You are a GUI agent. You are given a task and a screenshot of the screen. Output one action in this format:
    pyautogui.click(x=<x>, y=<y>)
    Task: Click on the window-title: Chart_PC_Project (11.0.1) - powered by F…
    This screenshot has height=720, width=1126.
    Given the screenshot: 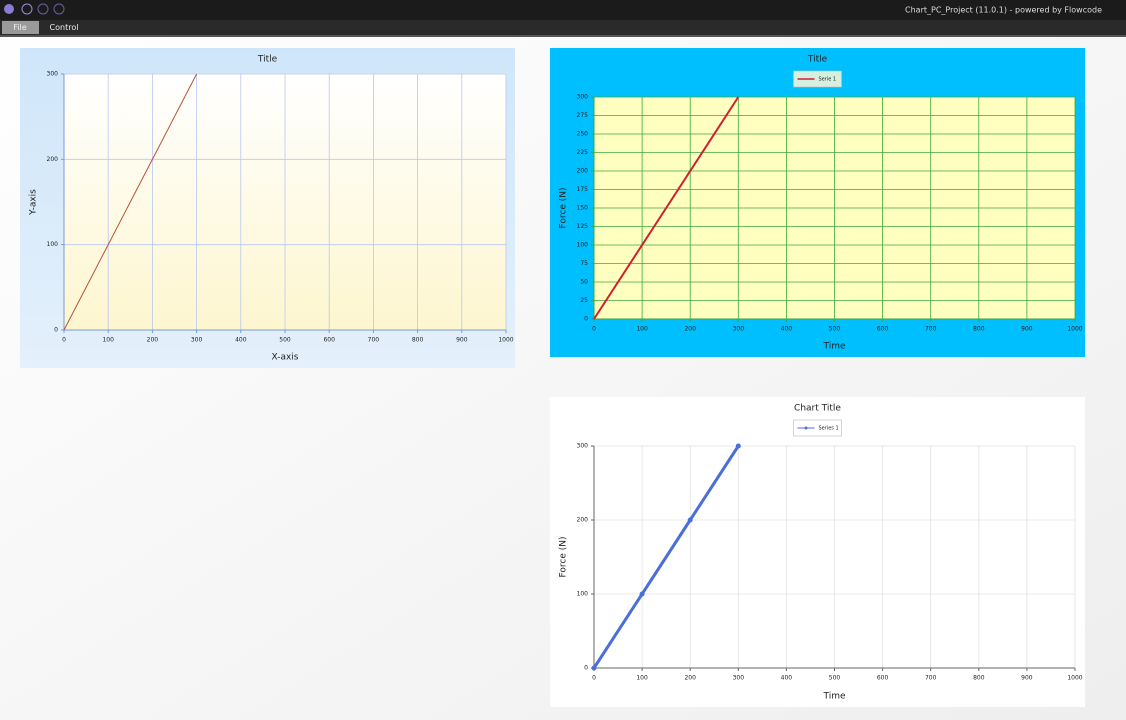 What is the action you would take?
    pyautogui.click(x=1003, y=10)
    